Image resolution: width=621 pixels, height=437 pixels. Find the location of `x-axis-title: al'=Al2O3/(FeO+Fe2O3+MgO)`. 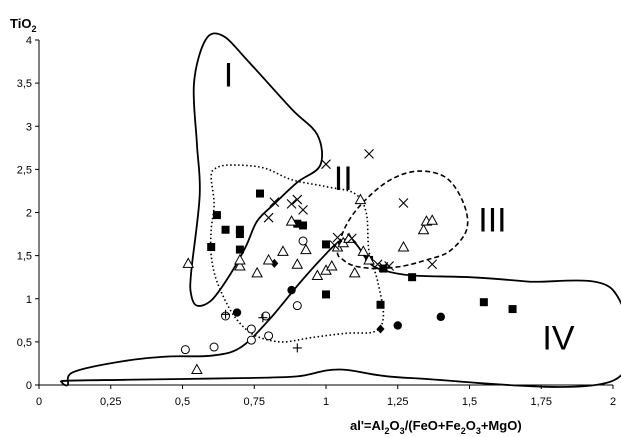

x-axis-title: al'=Al2O3/(FeO+Fe2O3+MgO) is located at coordinates (436, 427).